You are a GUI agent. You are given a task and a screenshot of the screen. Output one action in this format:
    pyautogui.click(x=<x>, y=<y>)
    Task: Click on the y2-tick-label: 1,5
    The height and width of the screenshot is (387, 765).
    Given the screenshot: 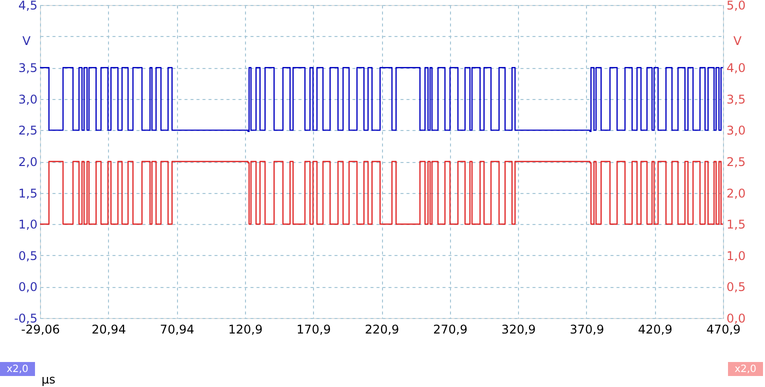 What is the action you would take?
    pyautogui.click(x=736, y=225)
    